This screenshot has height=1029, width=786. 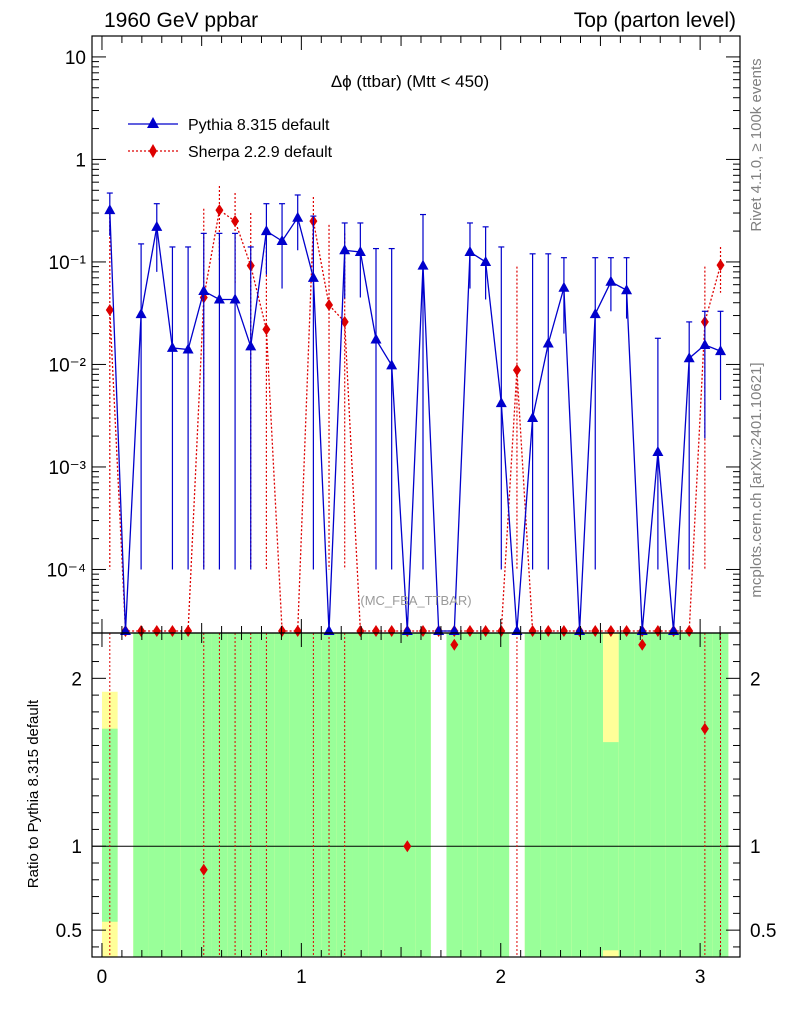 What do you see at coordinates (102, 977) in the screenshot?
I see `x-tick-label: 0` at bounding box center [102, 977].